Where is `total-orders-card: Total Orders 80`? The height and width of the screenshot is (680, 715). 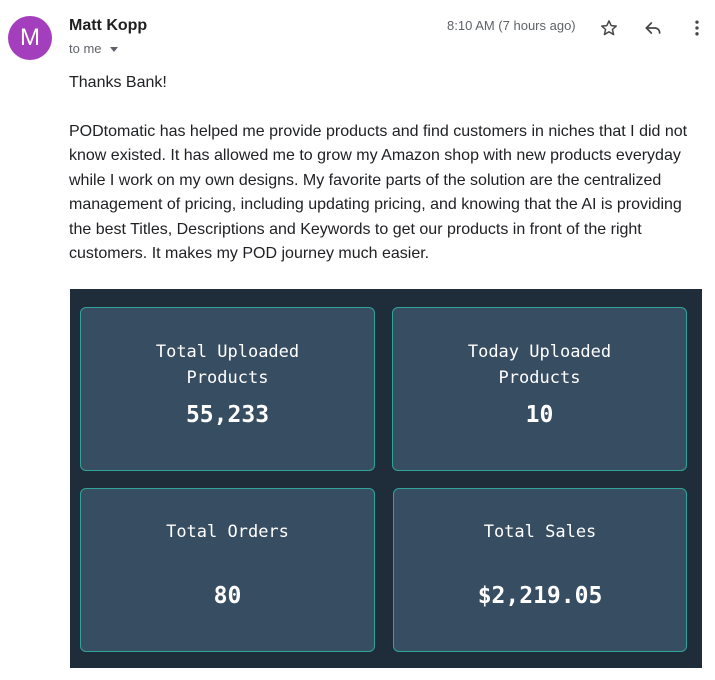 total-orders-card: Total Orders 80 is located at coordinates (227, 570).